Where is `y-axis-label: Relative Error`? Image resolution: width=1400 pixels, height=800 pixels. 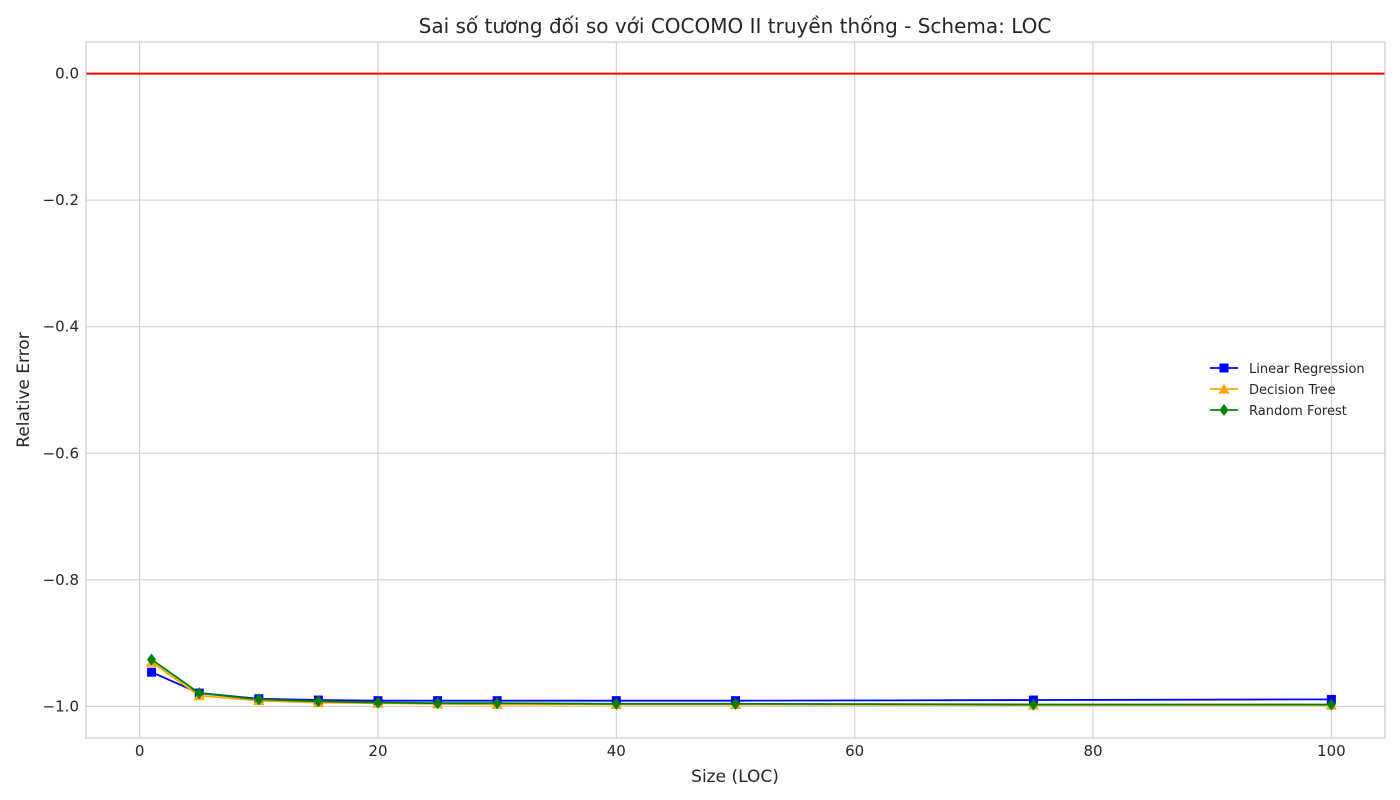
y-axis-label: Relative Error is located at coordinates (24, 389).